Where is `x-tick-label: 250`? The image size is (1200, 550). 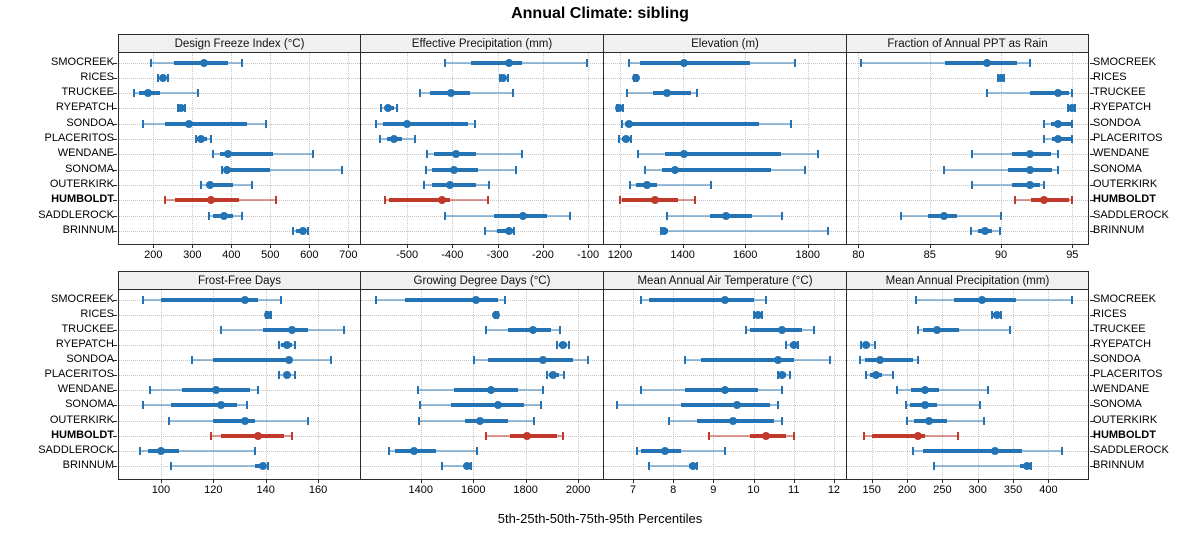
x-tick-label: 250 is located at coordinates (942, 490).